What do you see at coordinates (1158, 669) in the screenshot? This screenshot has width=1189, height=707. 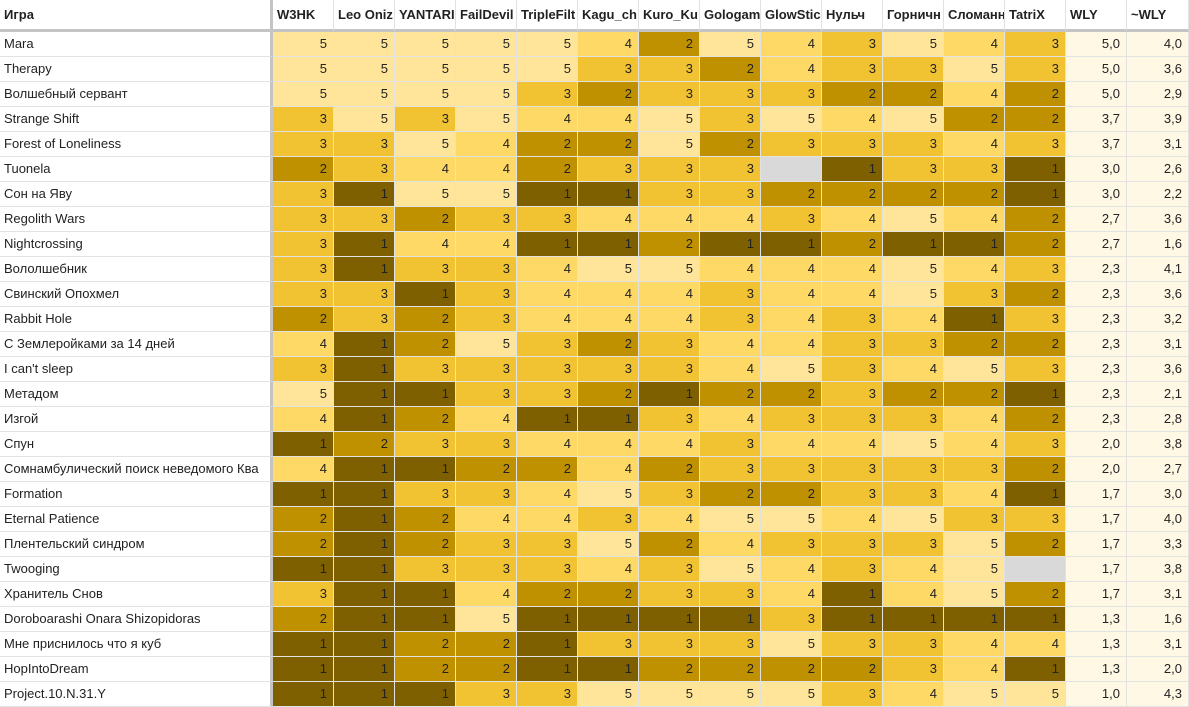 I see `wly-avg-cell: 2,0` at bounding box center [1158, 669].